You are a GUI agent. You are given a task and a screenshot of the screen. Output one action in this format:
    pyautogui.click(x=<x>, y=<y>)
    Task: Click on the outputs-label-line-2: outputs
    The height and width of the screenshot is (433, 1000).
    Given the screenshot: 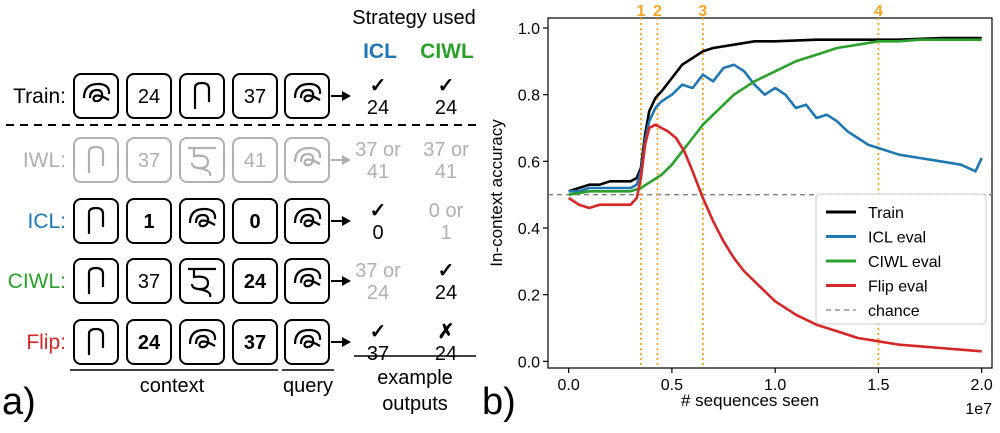 What is the action you would take?
    pyautogui.click(x=415, y=404)
    